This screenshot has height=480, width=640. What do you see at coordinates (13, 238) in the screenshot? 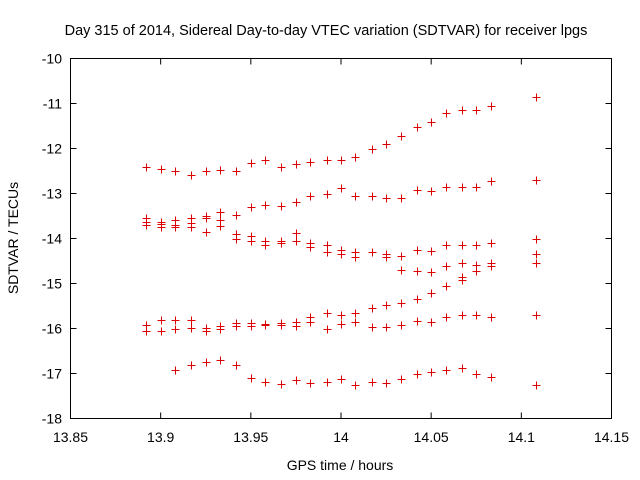
I see `y-axis-label: SDTVAR / TECUs` at bounding box center [13, 238].